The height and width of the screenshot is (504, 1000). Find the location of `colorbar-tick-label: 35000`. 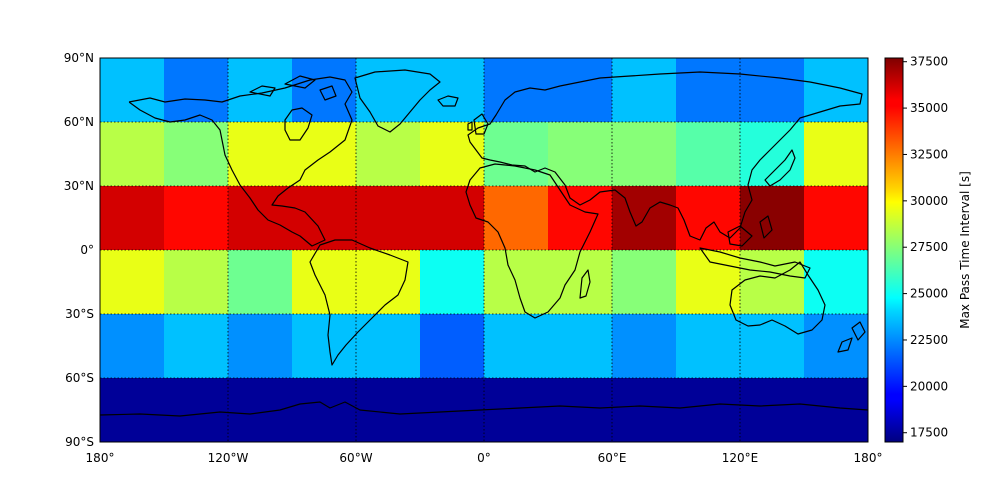

colorbar-tick-label: 35000 is located at coordinates (929, 108).